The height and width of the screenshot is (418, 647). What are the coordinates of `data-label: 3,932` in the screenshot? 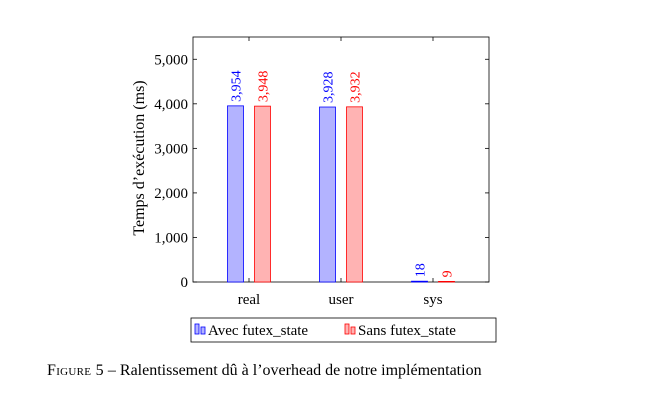 It's located at (356, 87).